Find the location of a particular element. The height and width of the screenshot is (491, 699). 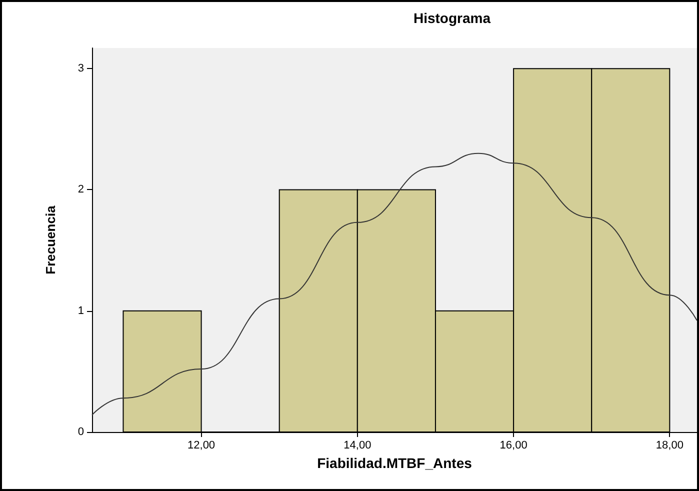

y-tick-label: 2 is located at coordinates (81, 190).